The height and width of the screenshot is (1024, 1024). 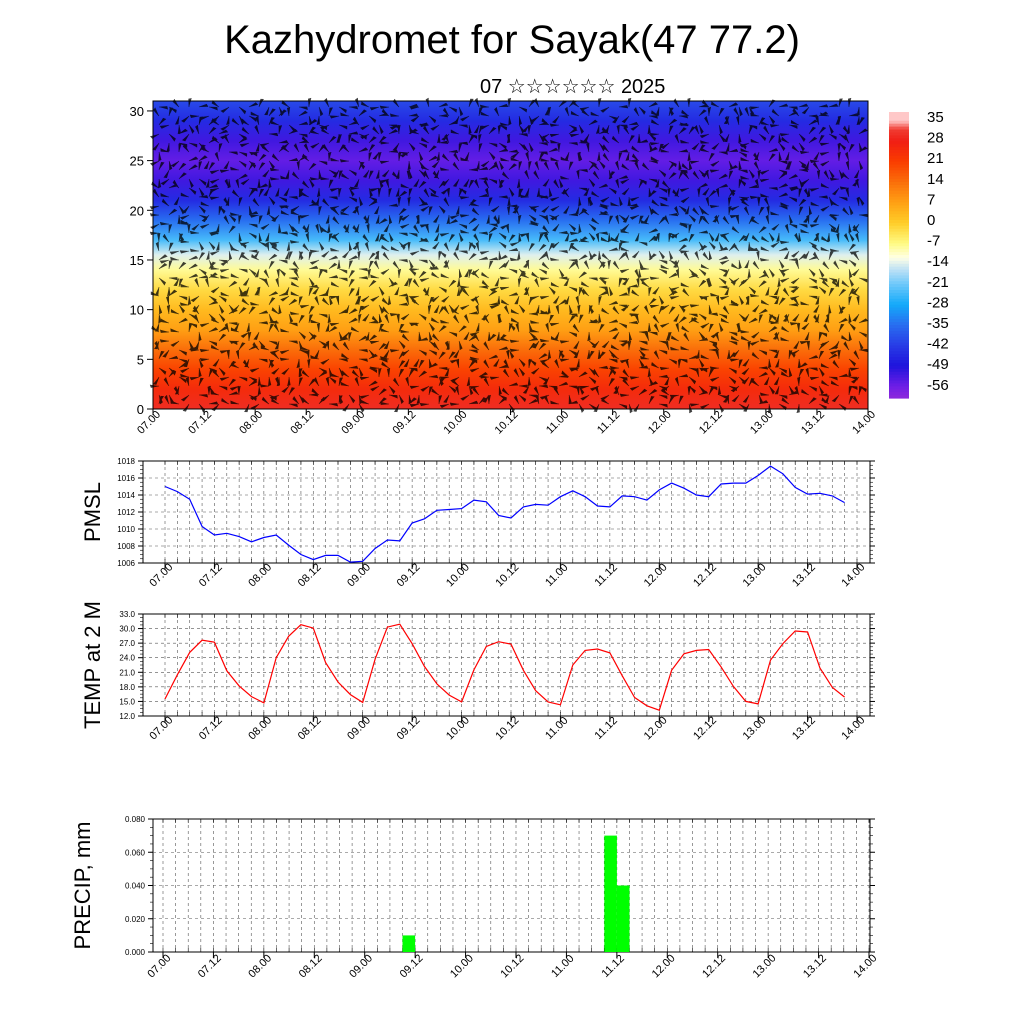 I want to click on y-tick-label: 12.0, so click(x=127, y=716).